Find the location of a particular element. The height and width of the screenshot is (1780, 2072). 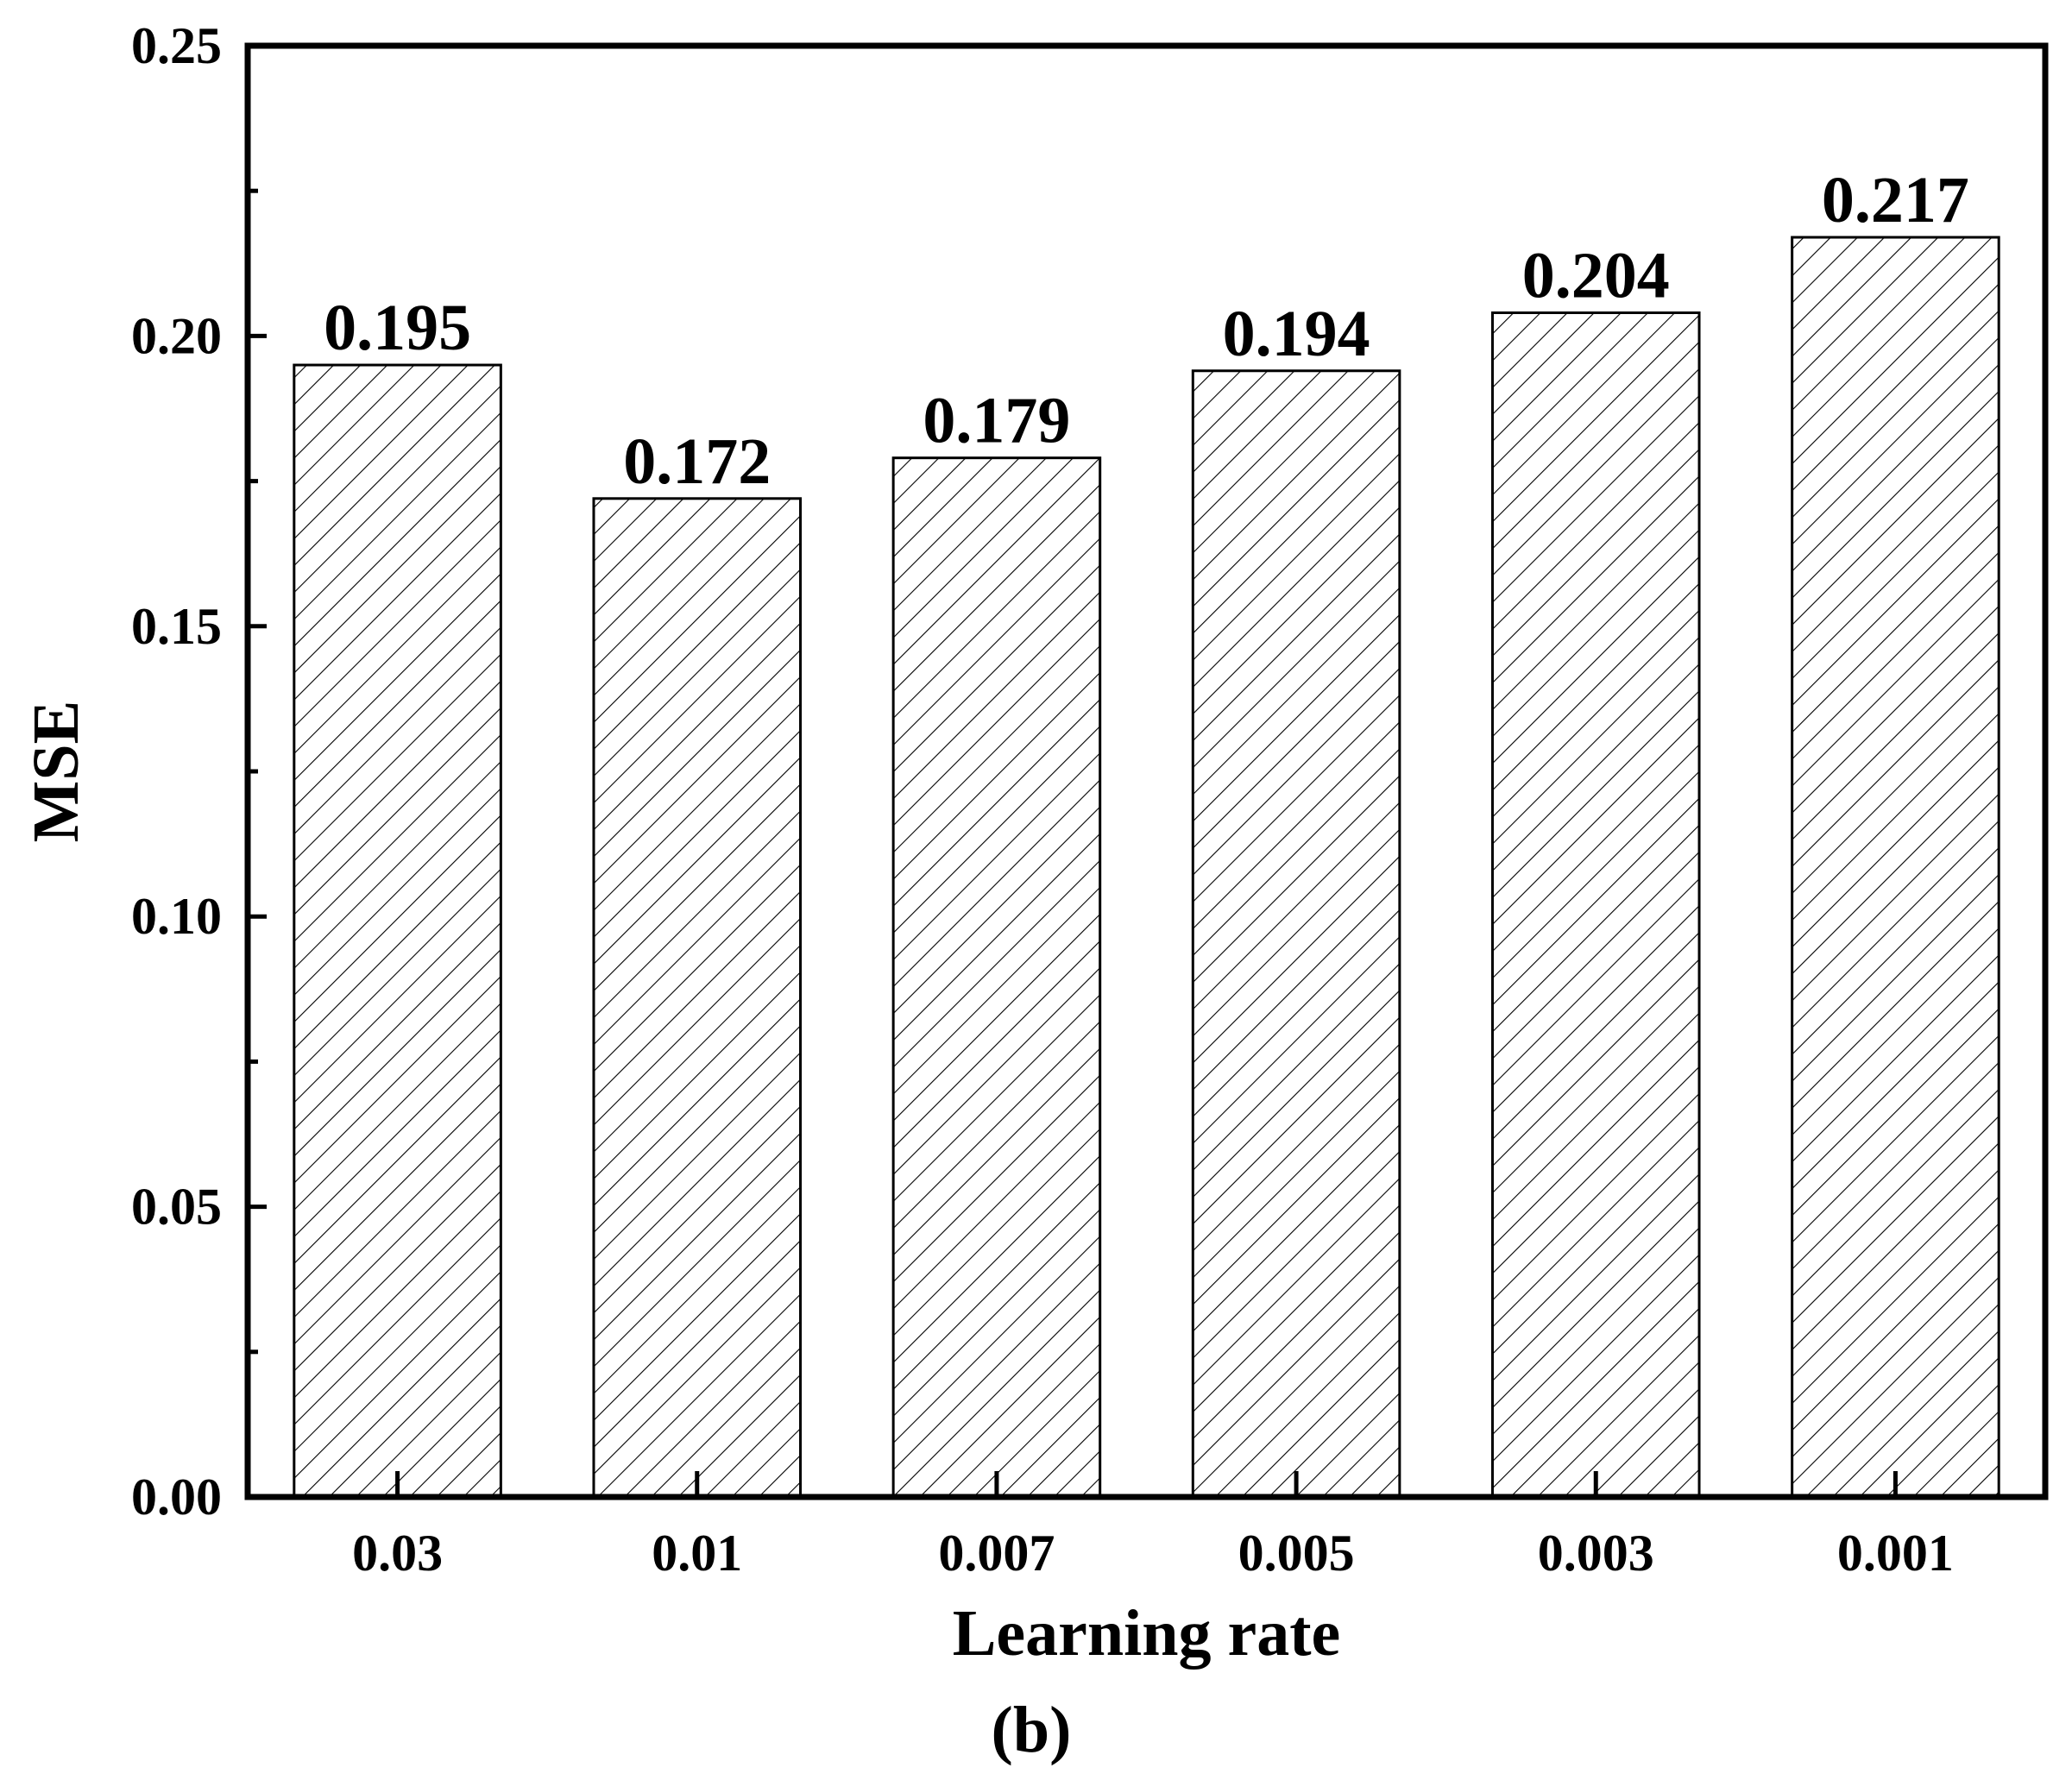

x-tick-label: 0.001 is located at coordinates (1895, 1554).